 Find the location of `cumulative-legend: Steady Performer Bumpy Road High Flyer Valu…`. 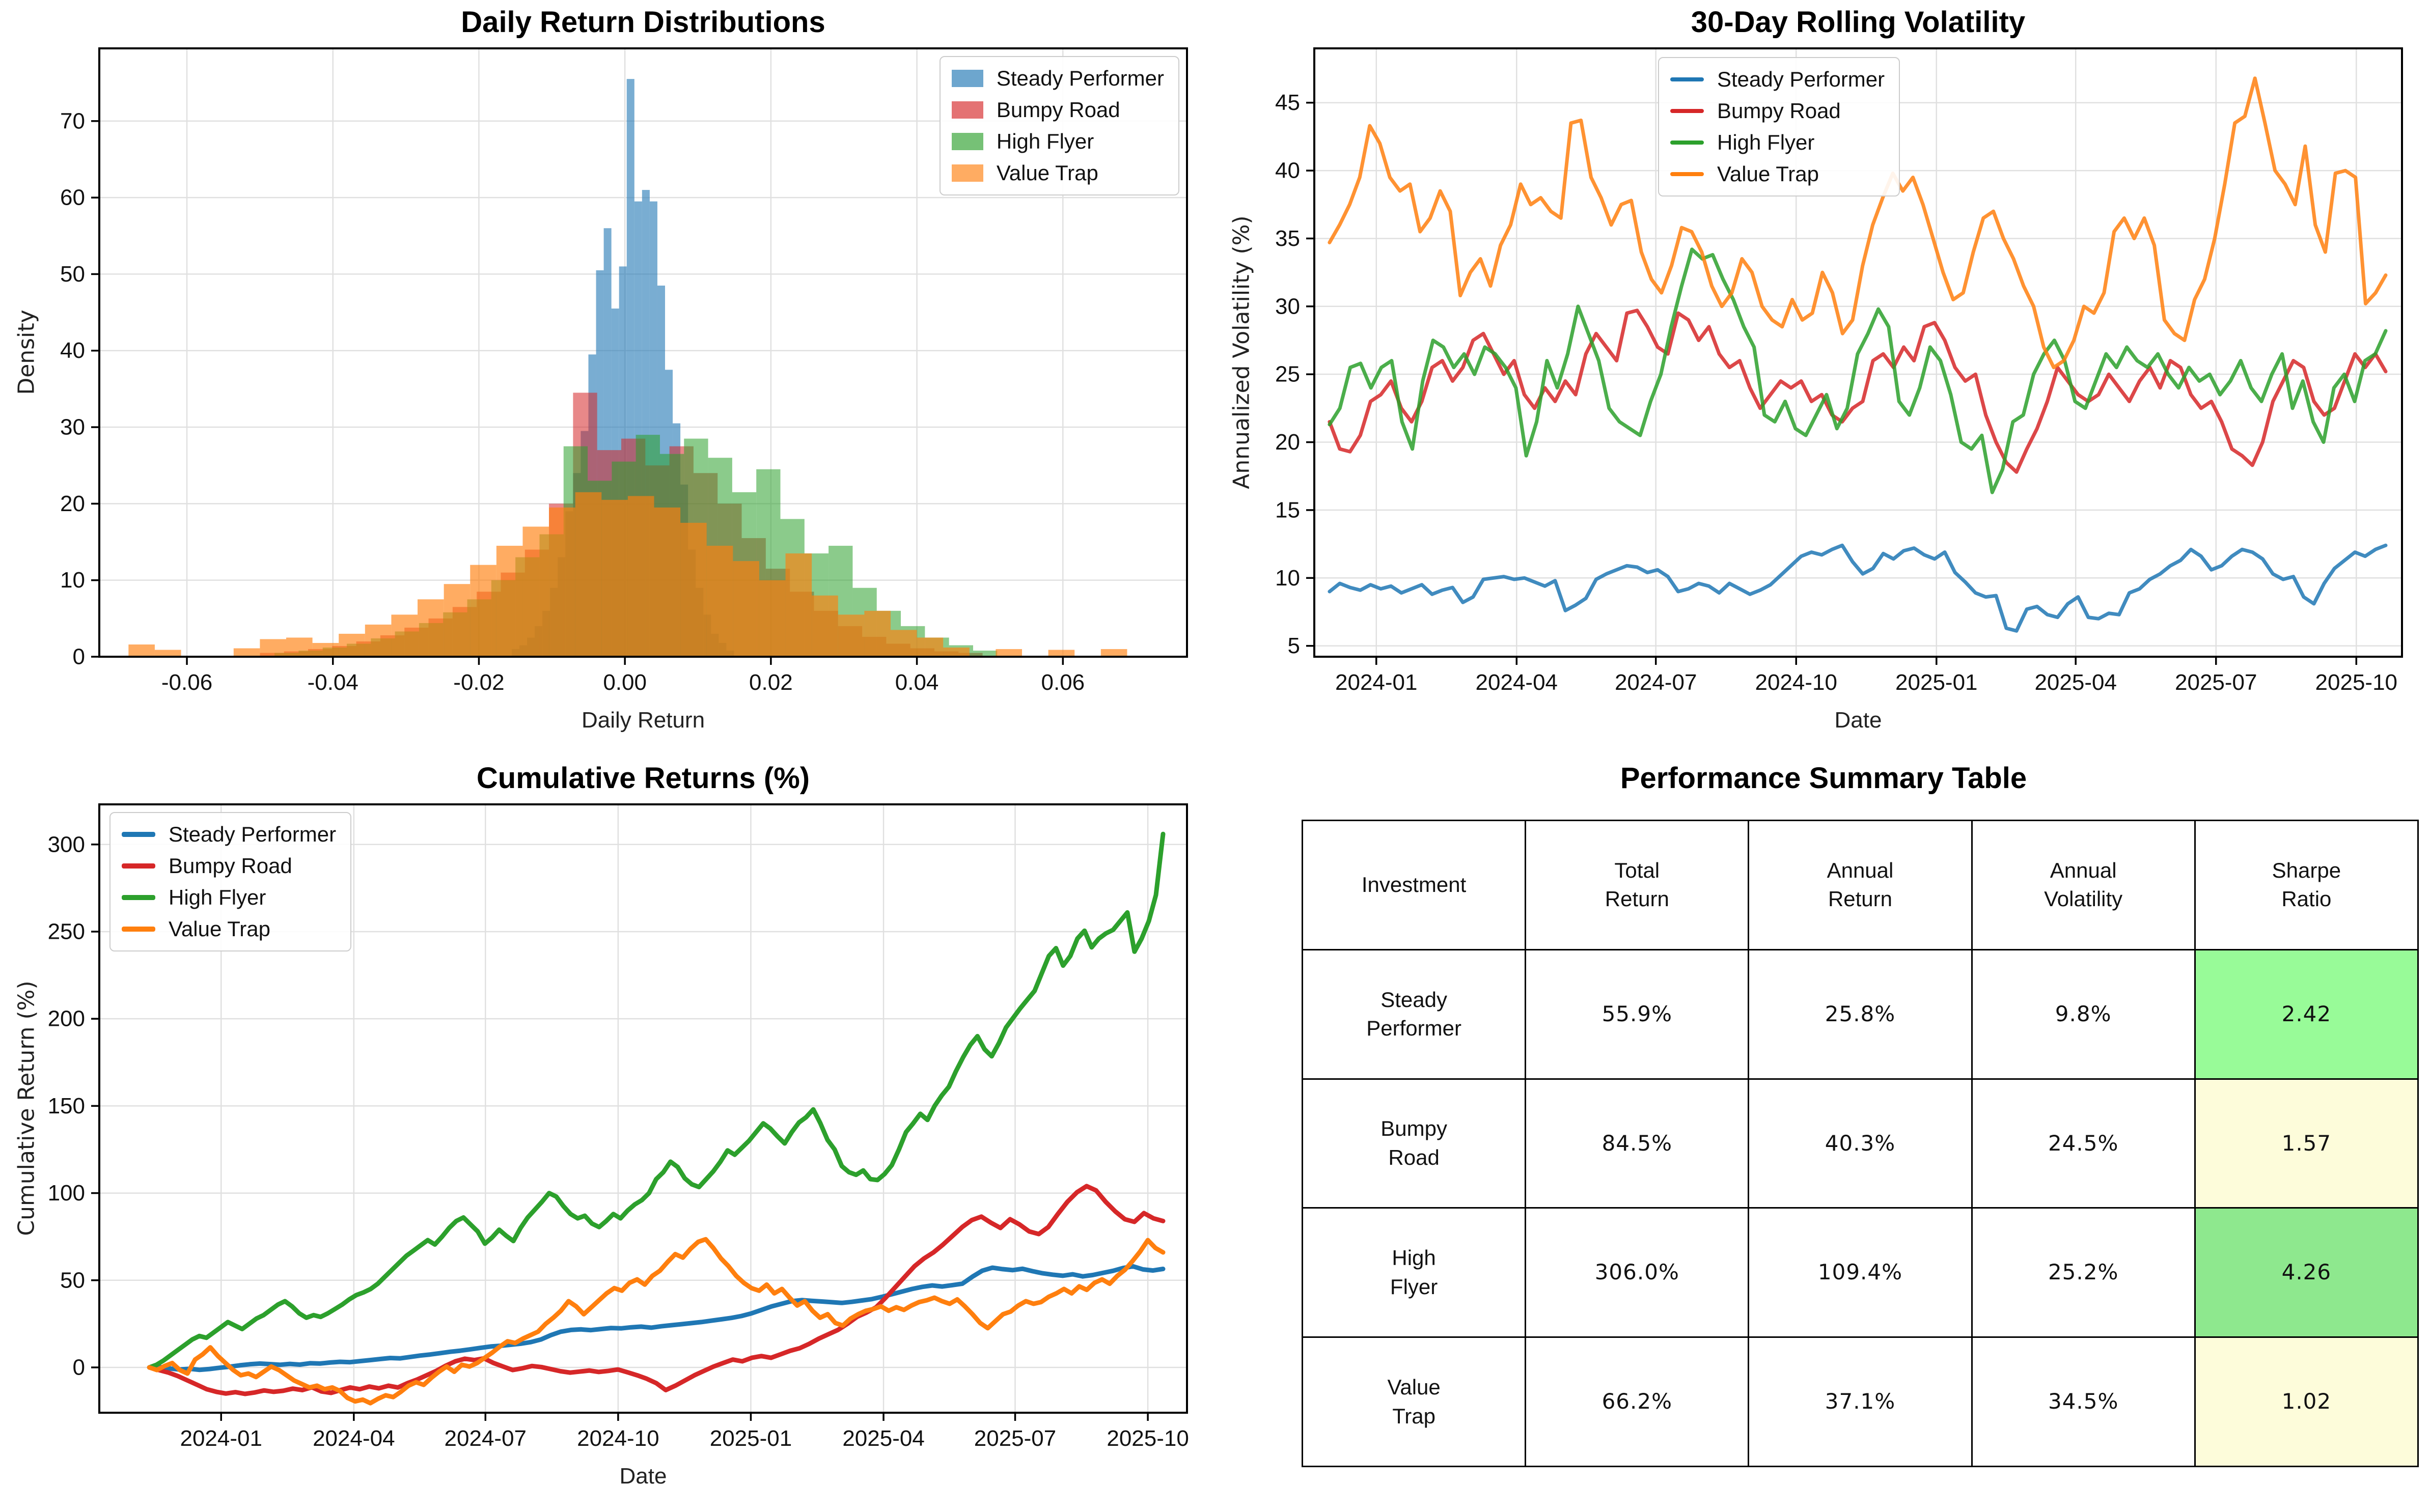

cumulative-legend: Steady Performer Bumpy Road High Flyer Valu… is located at coordinates (230, 881).